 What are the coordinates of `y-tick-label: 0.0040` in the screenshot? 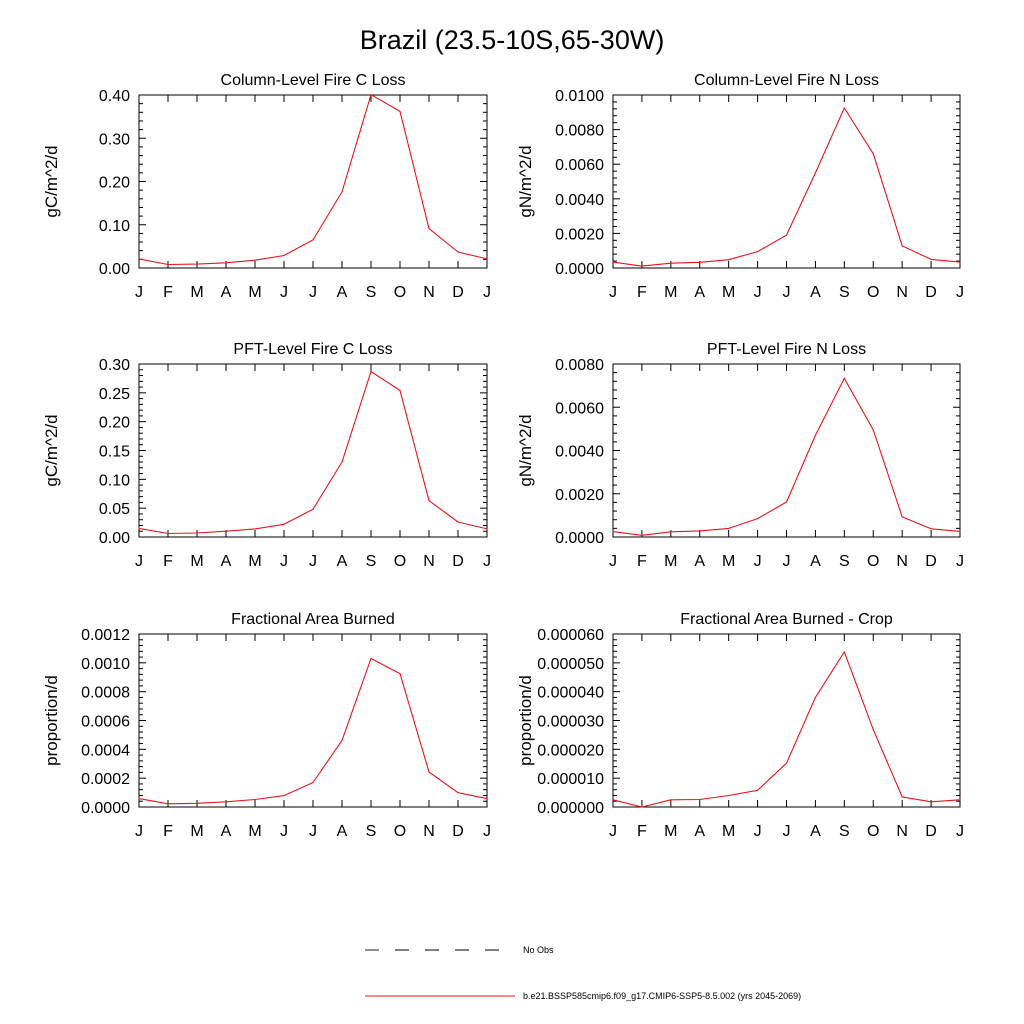 It's located at (579, 452).